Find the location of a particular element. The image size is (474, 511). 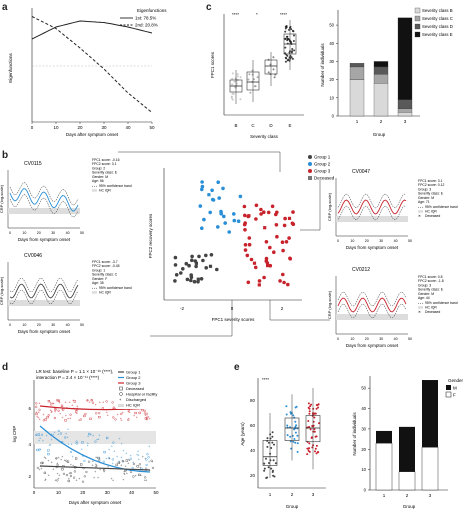

legend-group2-dot is located at coordinates (310, 164).